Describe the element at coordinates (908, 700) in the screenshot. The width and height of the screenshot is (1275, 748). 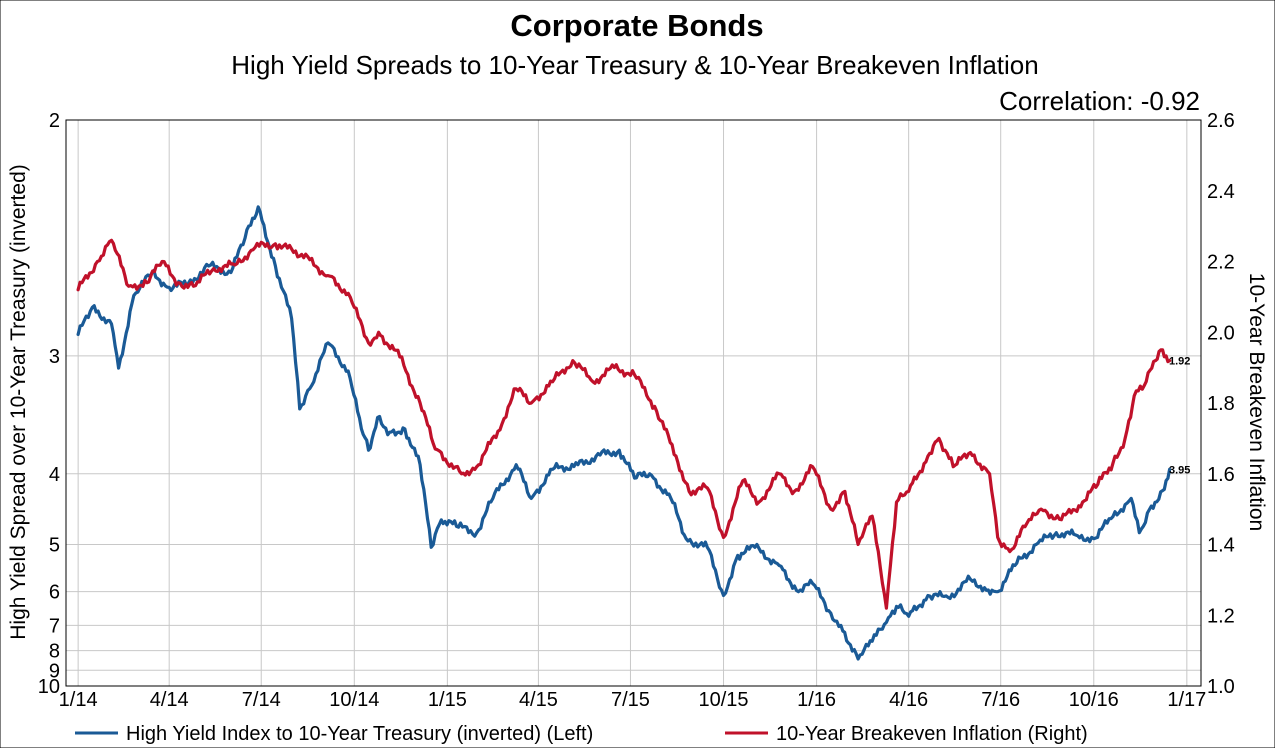
I see `x-tick-label: 4/16` at that location.